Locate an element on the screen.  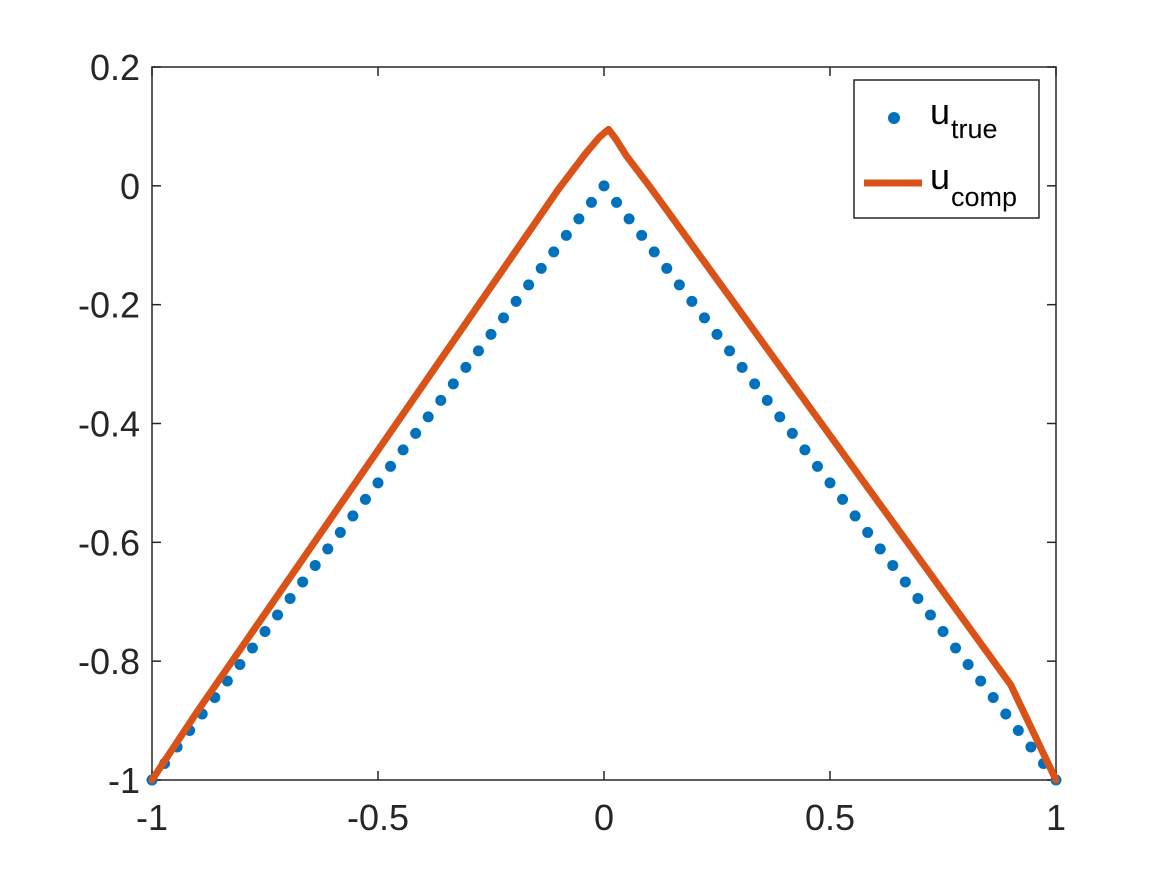
y-tick-label: -0.6 is located at coordinates (109, 542).